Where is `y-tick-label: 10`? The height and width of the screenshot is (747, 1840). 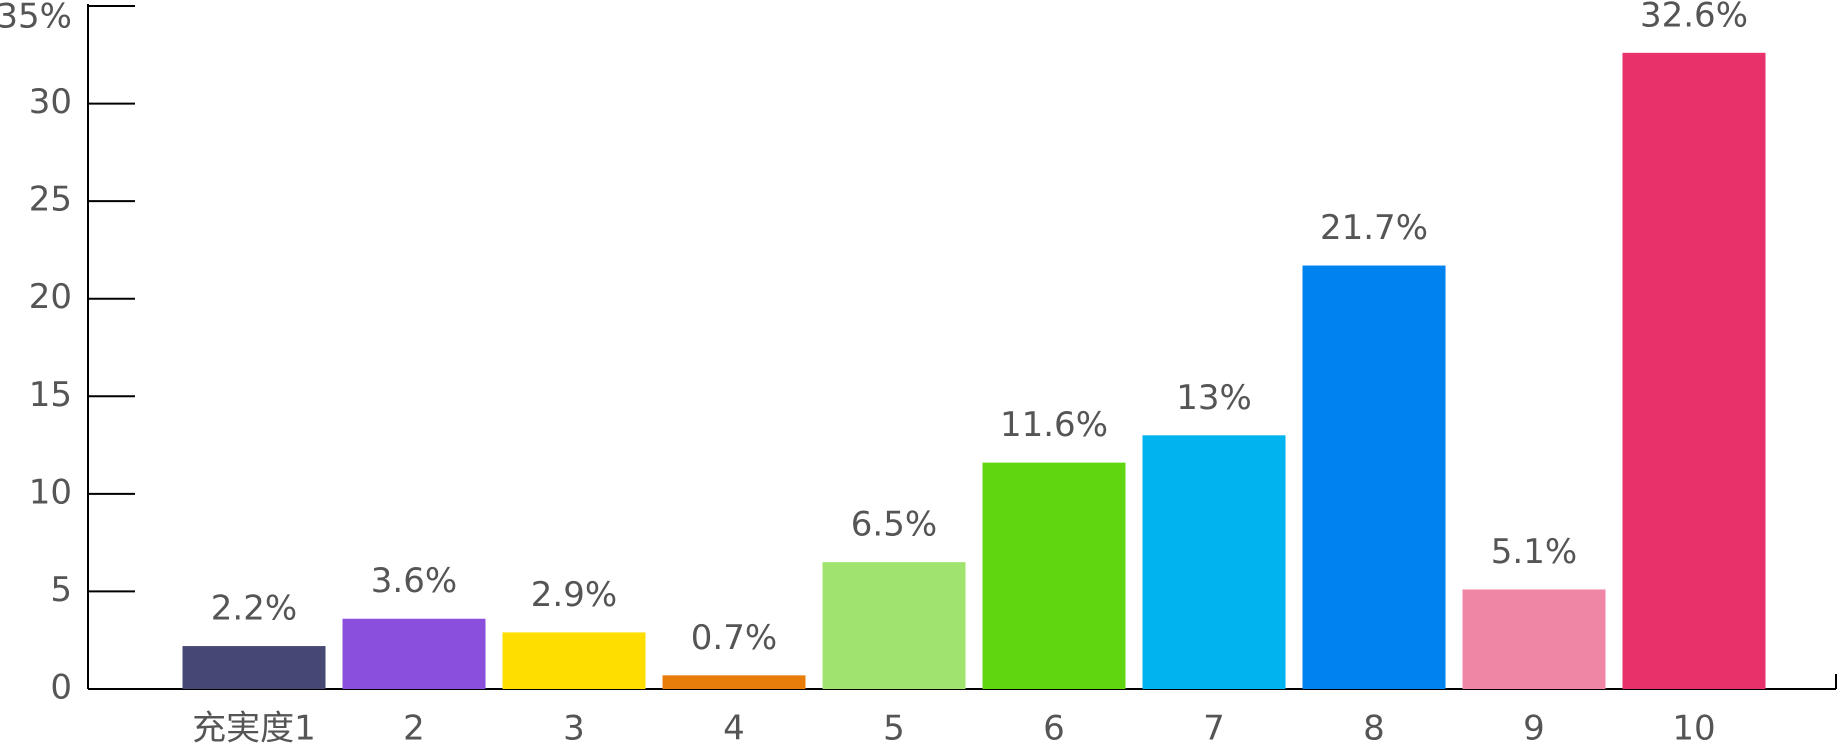
y-tick-label: 10 is located at coordinates (50, 492).